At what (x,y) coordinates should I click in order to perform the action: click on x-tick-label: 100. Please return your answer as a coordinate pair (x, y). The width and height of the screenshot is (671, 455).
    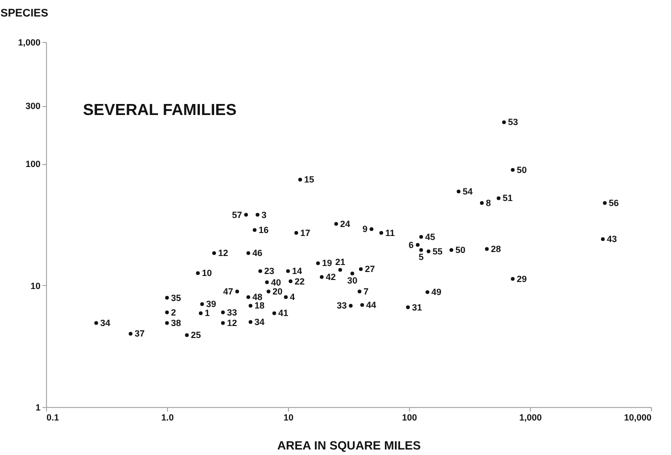
    Looking at the image, I should click on (410, 417).